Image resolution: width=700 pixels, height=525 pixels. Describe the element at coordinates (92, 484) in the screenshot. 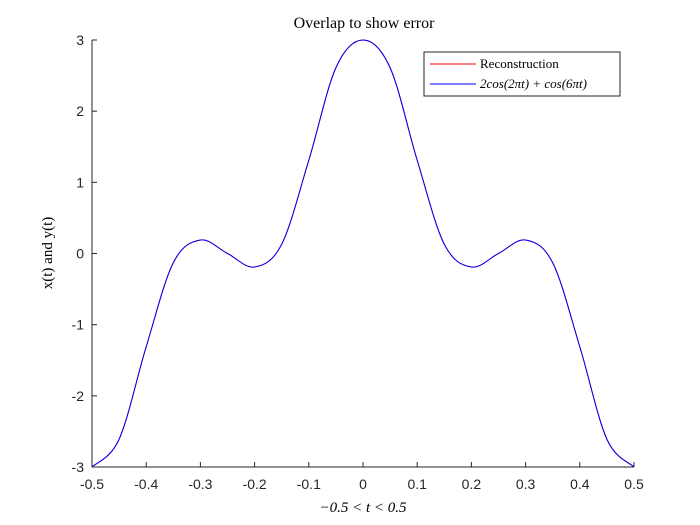

I see `x-tick-label: -0.5` at that location.